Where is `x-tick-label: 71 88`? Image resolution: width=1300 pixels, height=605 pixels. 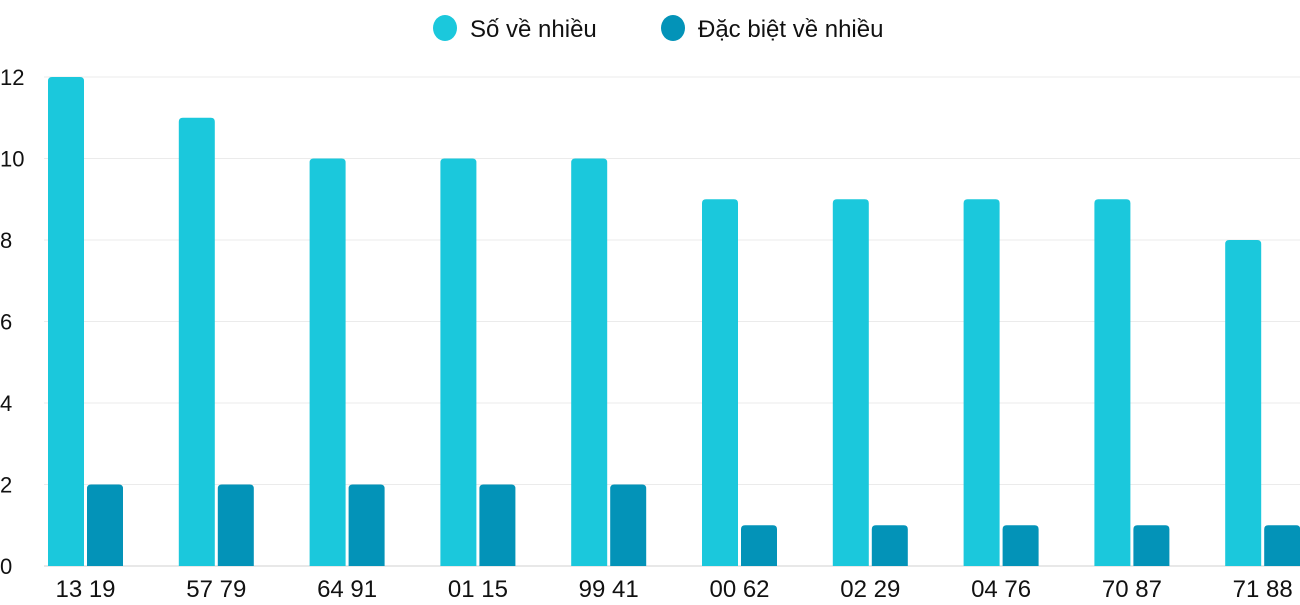
x-tick-label: 71 88 is located at coordinates (1263, 588).